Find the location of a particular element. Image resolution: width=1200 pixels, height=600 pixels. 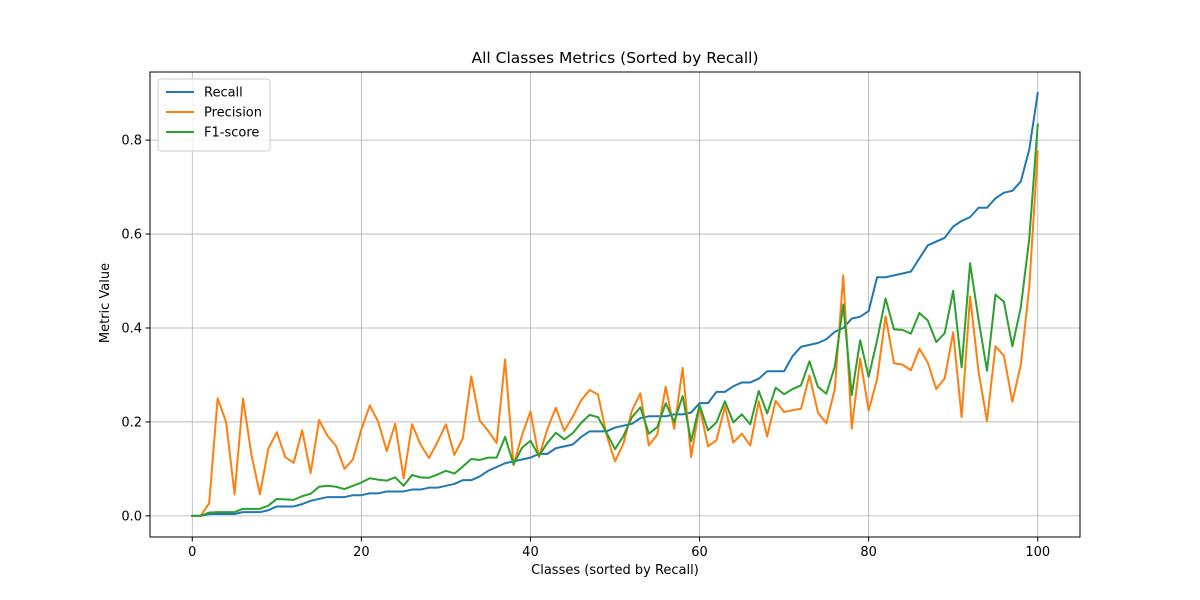

legend-label: F1-score is located at coordinates (231, 133).